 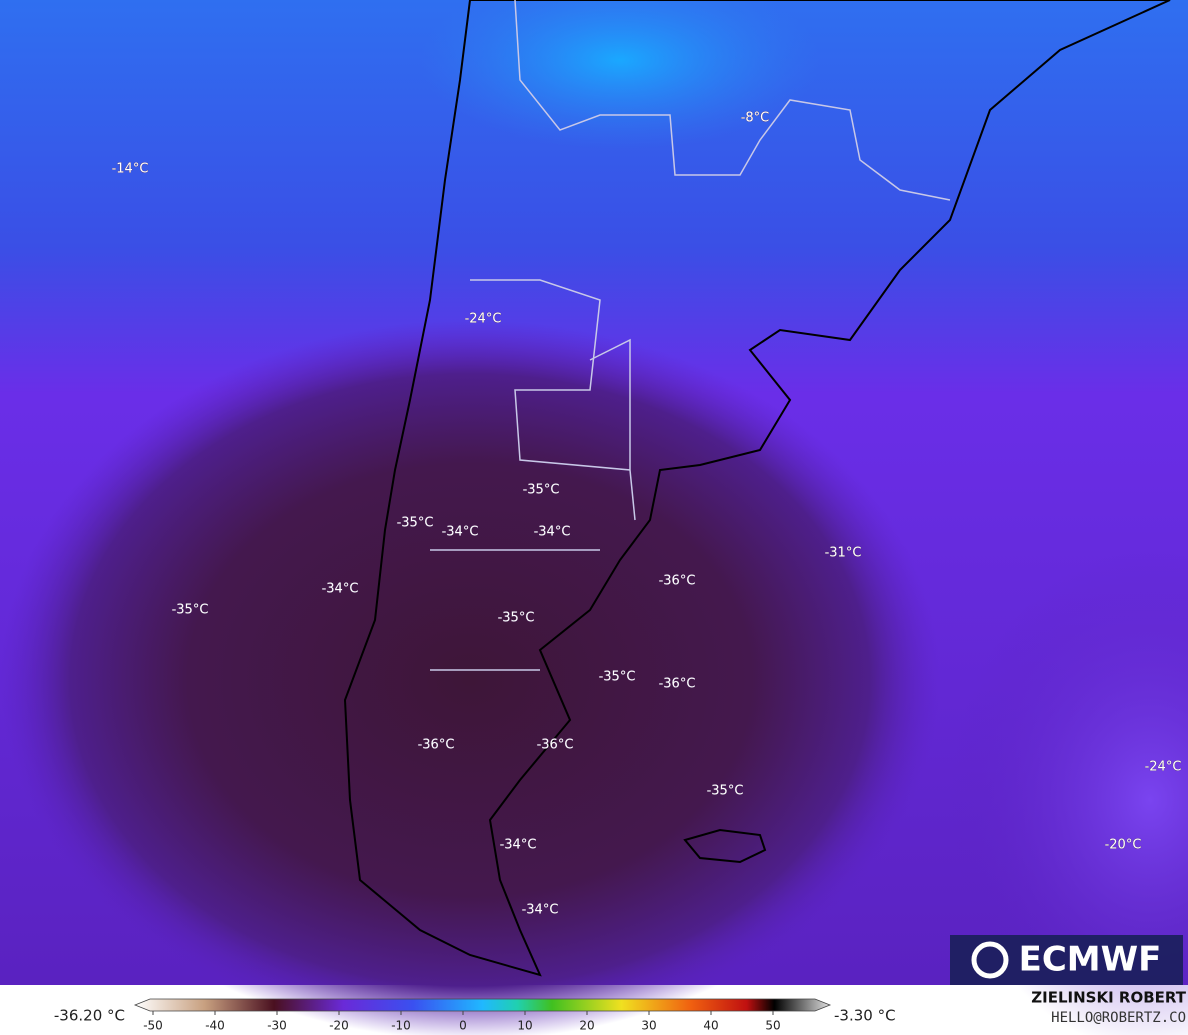 I want to click on colorbar-scale, so click(x=482, y=1005).